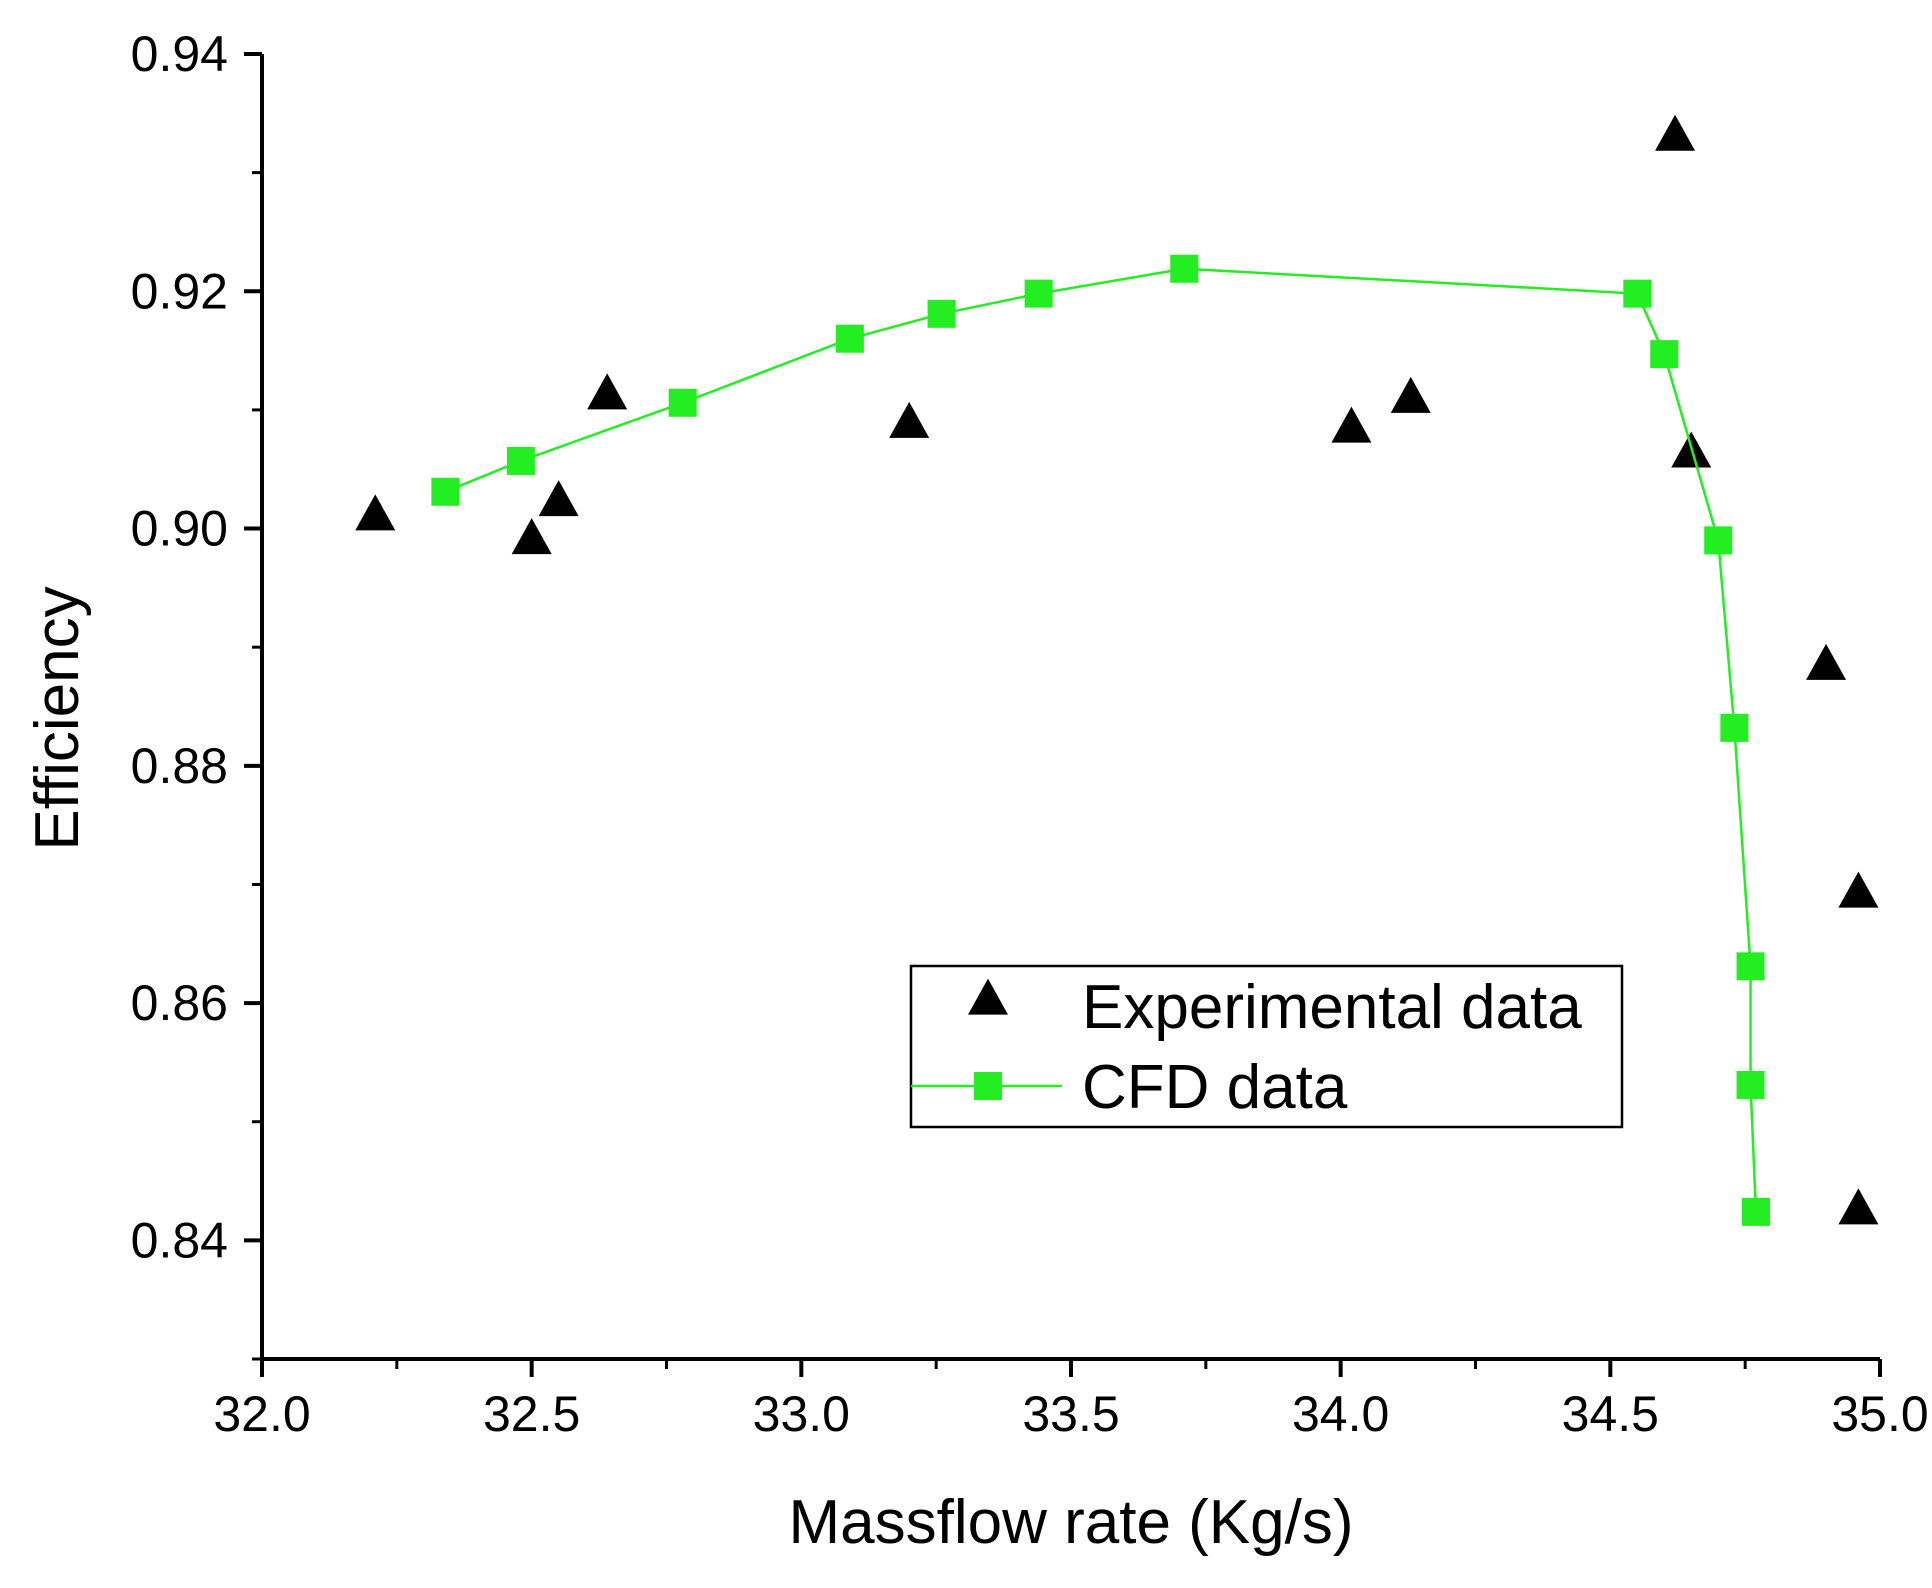  I want to click on y-tick-label: 0.92, so click(179, 291).